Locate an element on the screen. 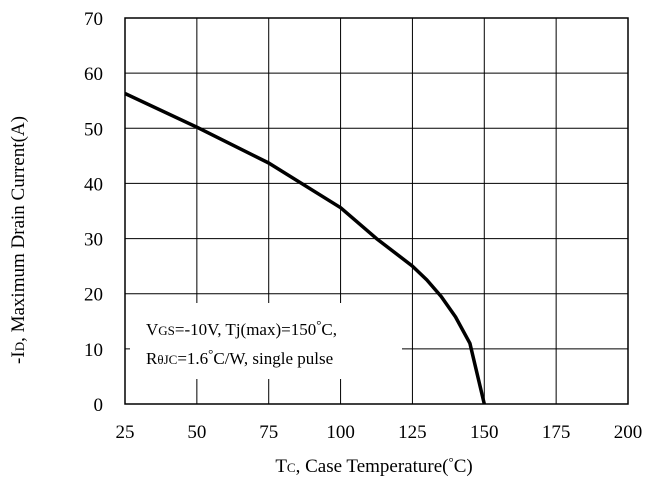 This screenshot has height=477, width=648. x-tick-labels: 25 50 75 100 125 150 175 200 is located at coordinates (379, 432).